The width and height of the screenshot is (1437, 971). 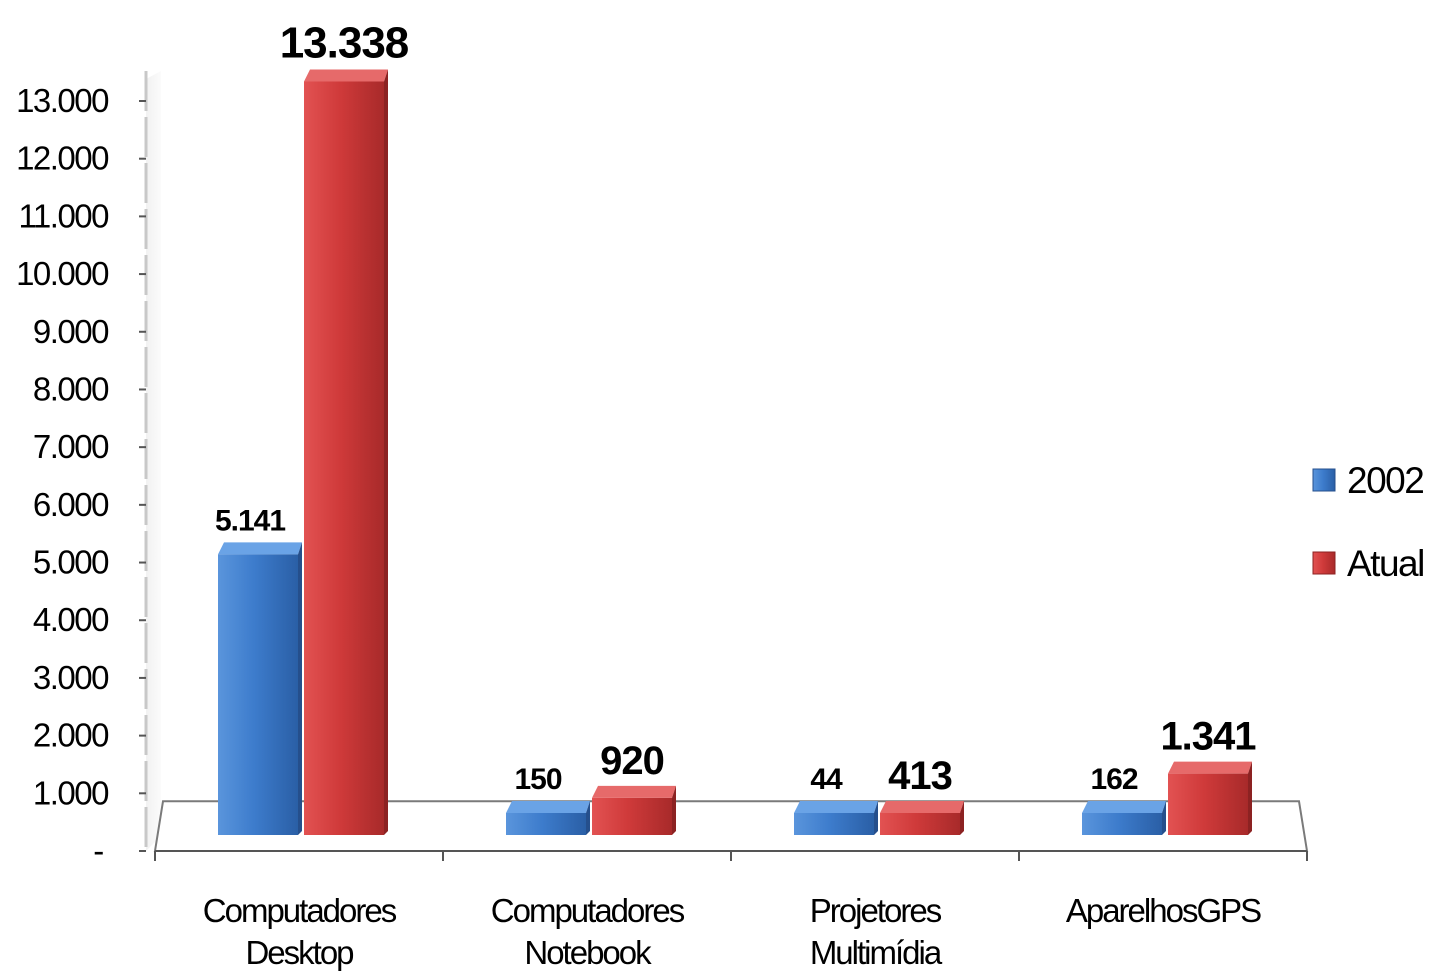 What do you see at coordinates (1163, 910) in the screenshot?
I see `x-category-label: AparelhosGPS` at bounding box center [1163, 910].